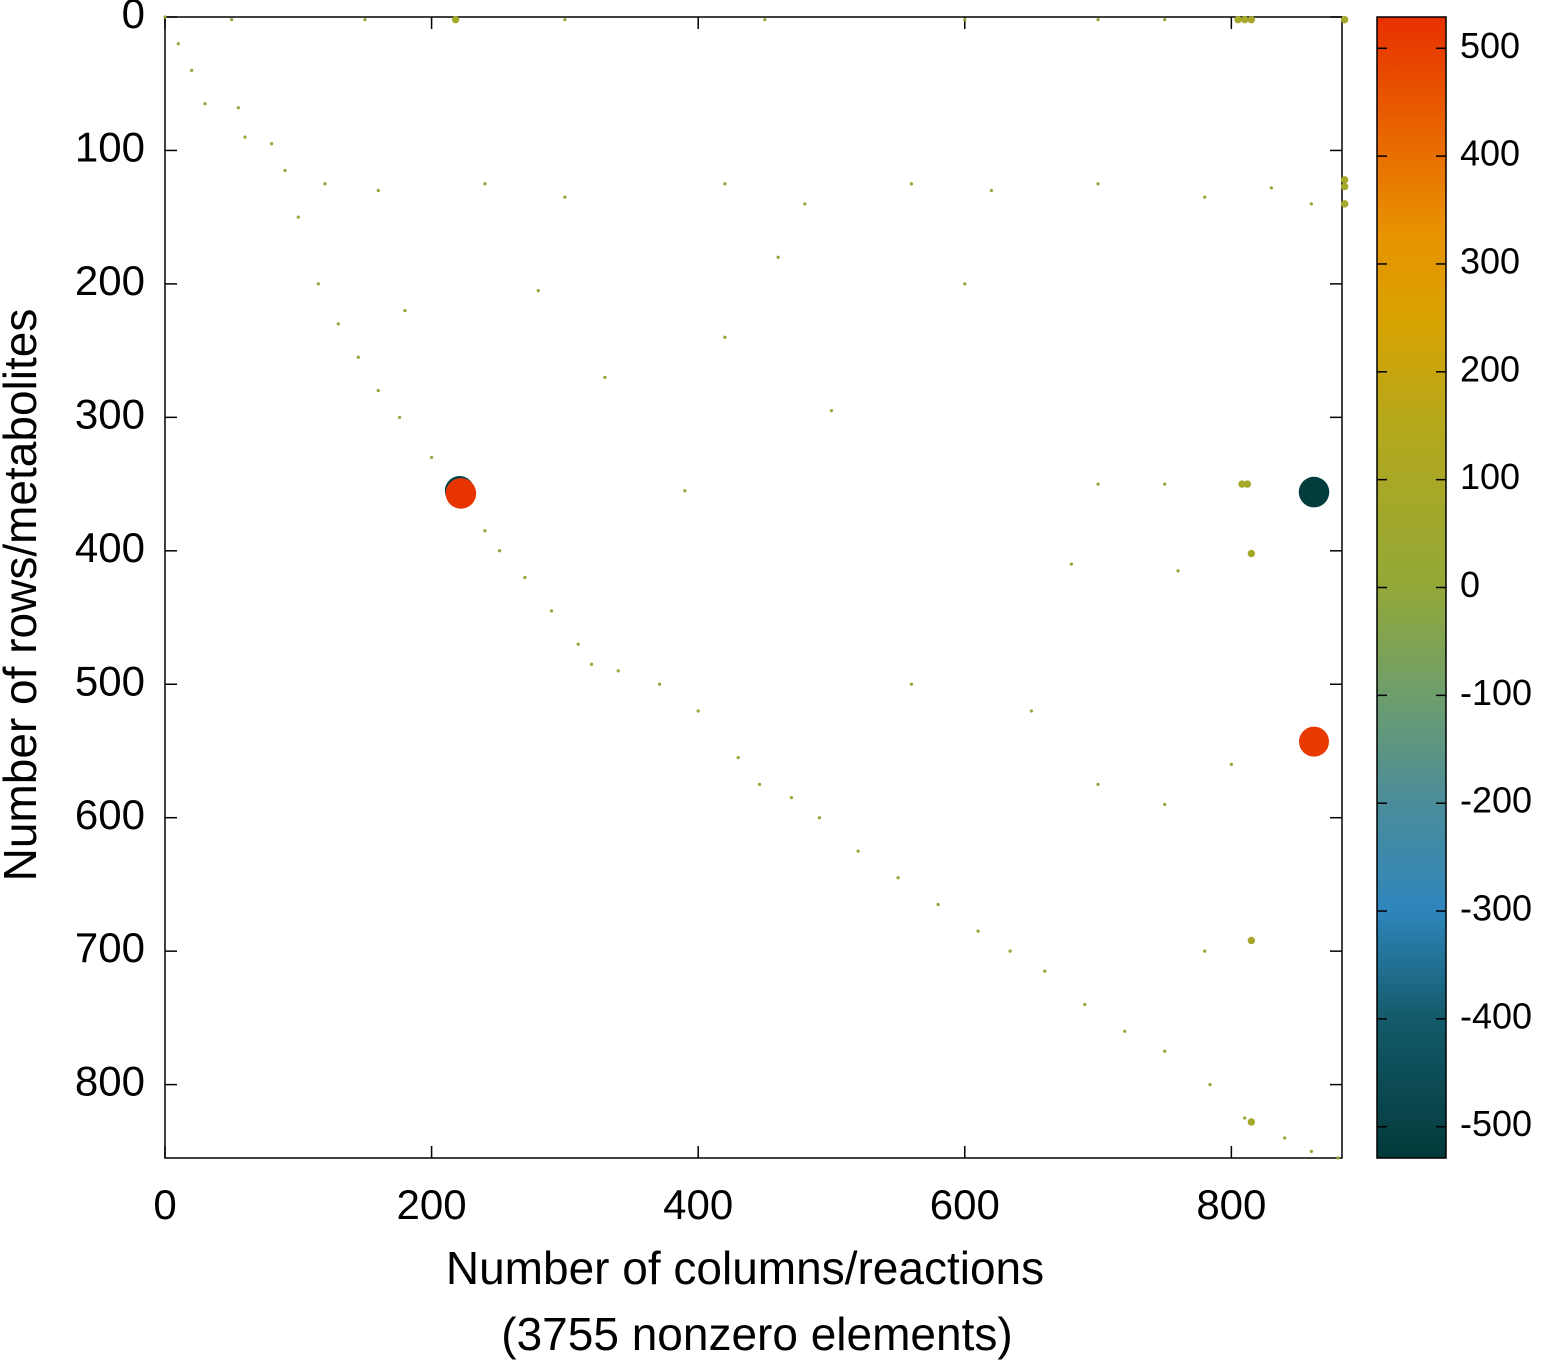 This screenshot has height=1365, width=1549. Describe the element at coordinates (110, 280) in the screenshot. I see `y-tick-label: 200` at that location.